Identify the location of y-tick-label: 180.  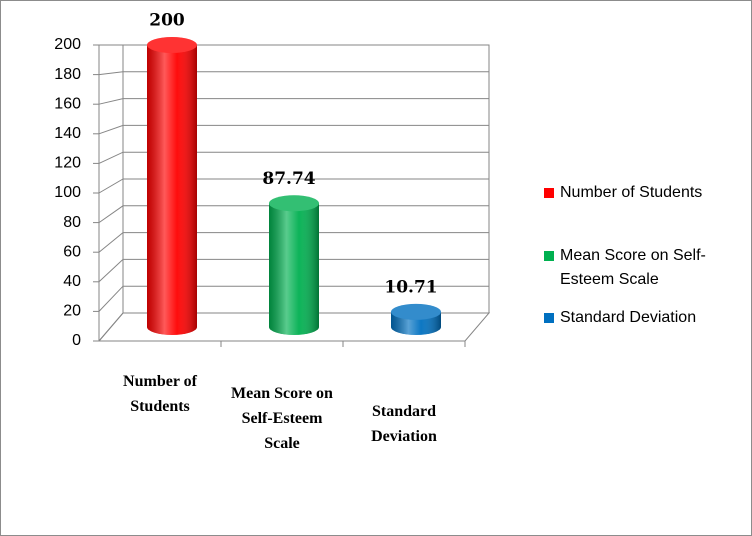
(67, 74).